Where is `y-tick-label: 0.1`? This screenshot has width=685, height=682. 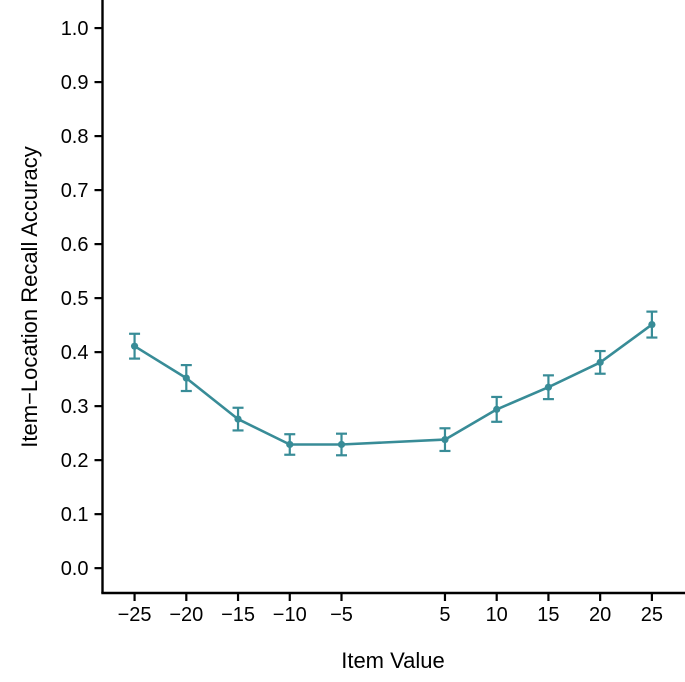
y-tick-label: 0.1 is located at coordinates (75, 515).